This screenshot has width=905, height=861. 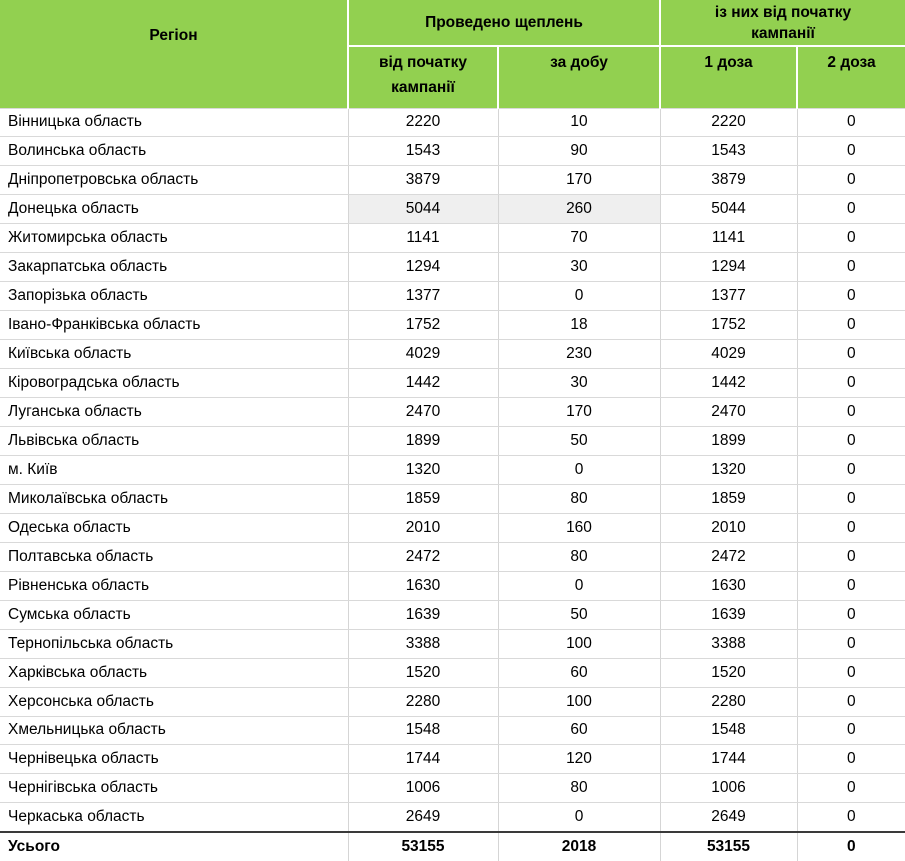 What do you see at coordinates (728, 817) in the screenshot?
I see `value-cell: 2649` at bounding box center [728, 817].